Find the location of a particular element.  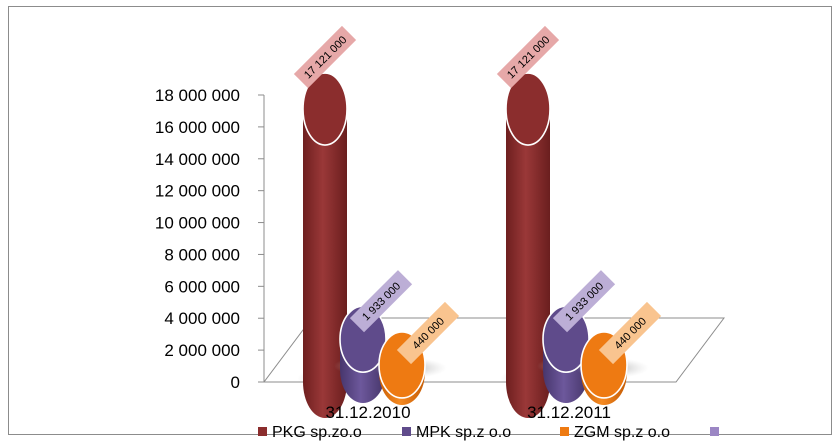

y-tick-label: 8 000 000 is located at coordinates (202, 254).